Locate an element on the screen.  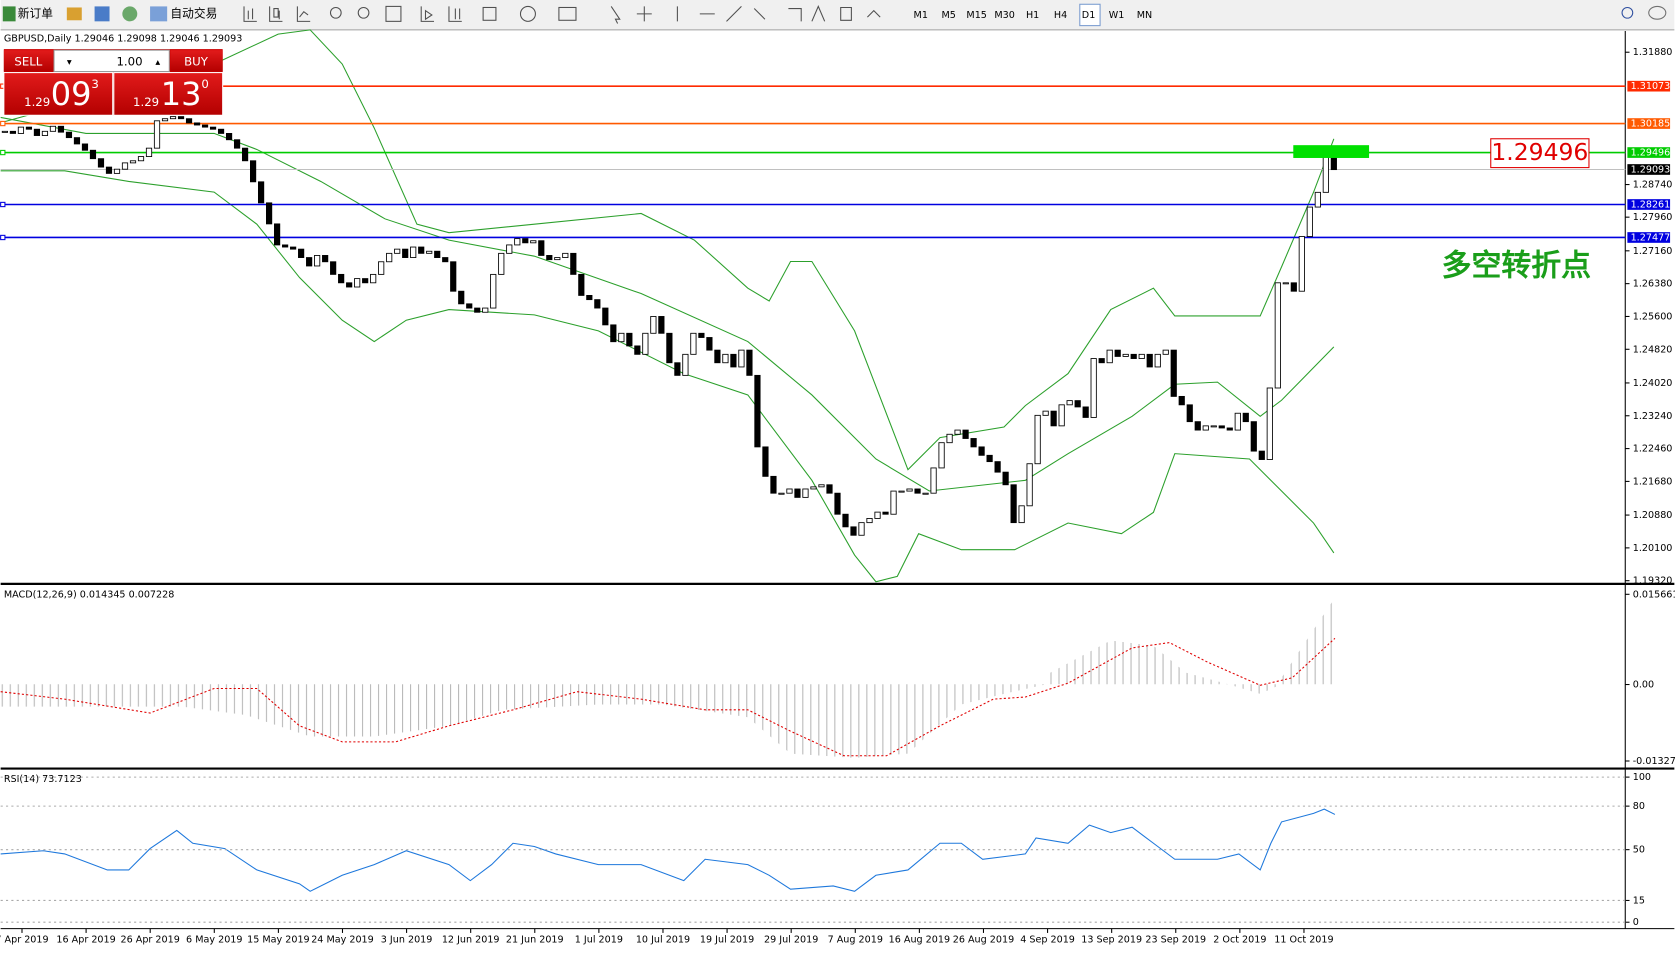
macd-tick-label: 0.00 is located at coordinates (1643, 685).